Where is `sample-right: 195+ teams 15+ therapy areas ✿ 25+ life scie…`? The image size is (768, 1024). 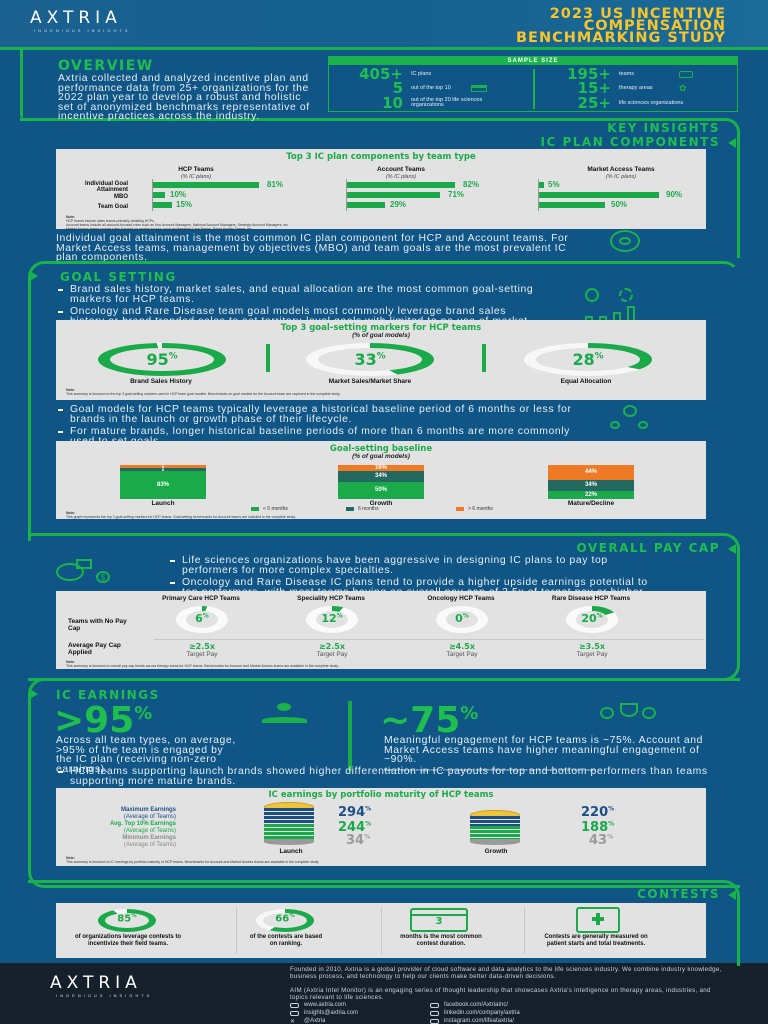 sample-right: 195+ teams 15+ therapy areas ✿ 25+ life scie… is located at coordinates (639, 88).